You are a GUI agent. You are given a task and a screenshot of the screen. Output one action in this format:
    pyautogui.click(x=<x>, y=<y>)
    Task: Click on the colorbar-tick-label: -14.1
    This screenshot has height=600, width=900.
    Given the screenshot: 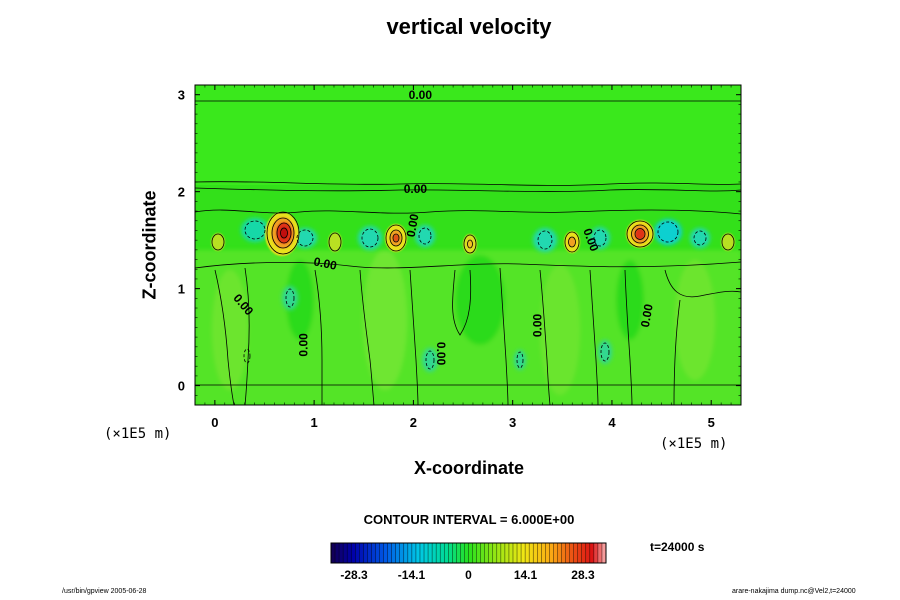 What is the action you would take?
    pyautogui.click(x=412, y=575)
    